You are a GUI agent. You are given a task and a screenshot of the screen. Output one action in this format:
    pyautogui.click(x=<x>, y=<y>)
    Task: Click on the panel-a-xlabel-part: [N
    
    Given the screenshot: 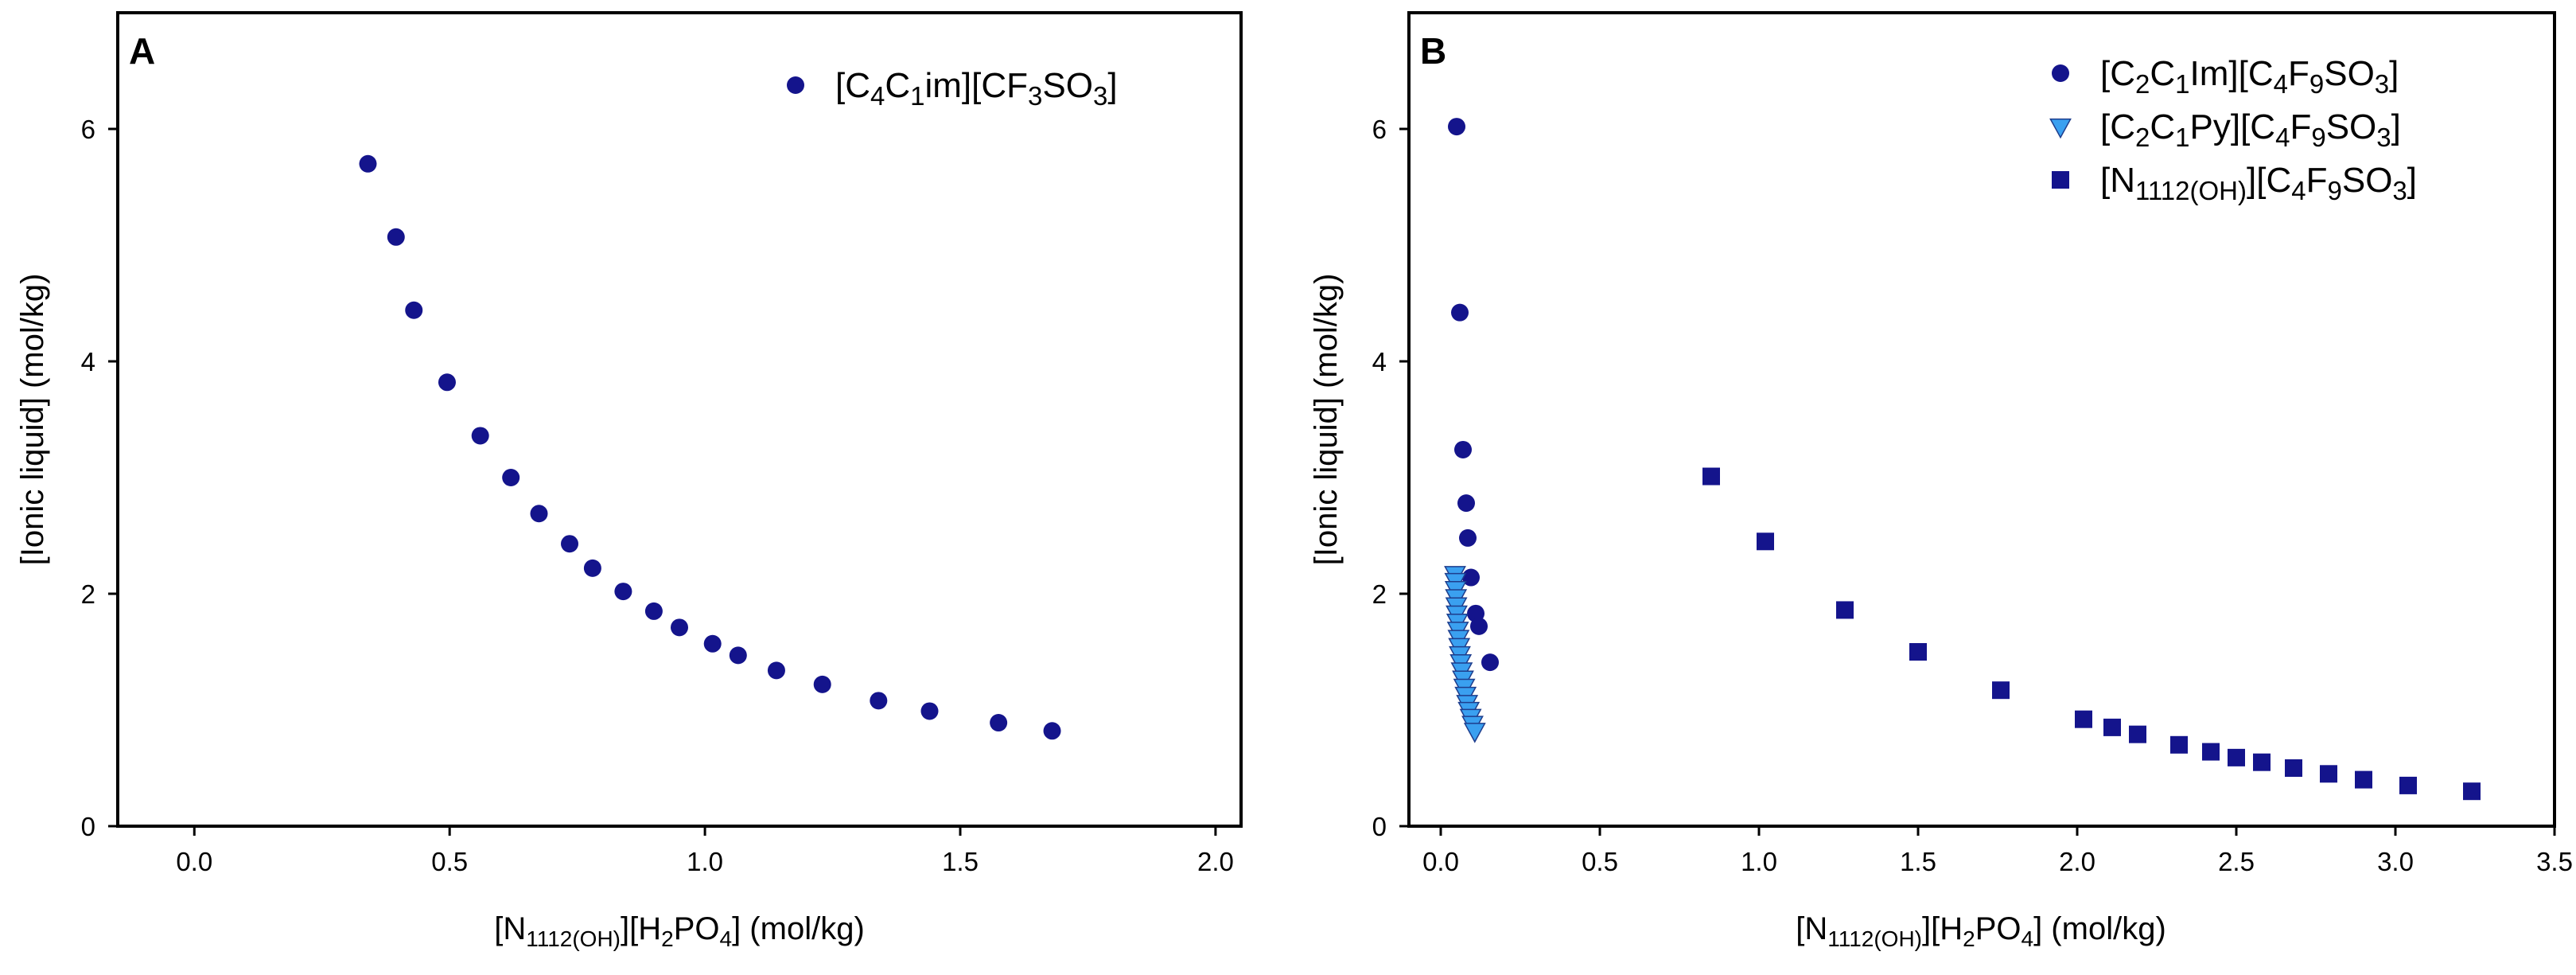 What is the action you would take?
    pyautogui.click(x=510, y=928)
    